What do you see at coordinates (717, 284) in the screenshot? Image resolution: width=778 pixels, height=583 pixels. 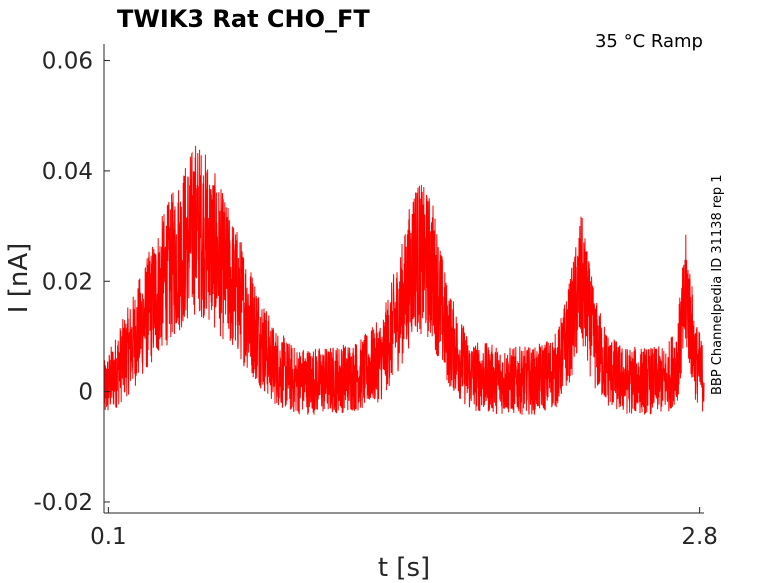 I see `side-label: BBP Channelpedia ID 31138 rep 1` at bounding box center [717, 284].